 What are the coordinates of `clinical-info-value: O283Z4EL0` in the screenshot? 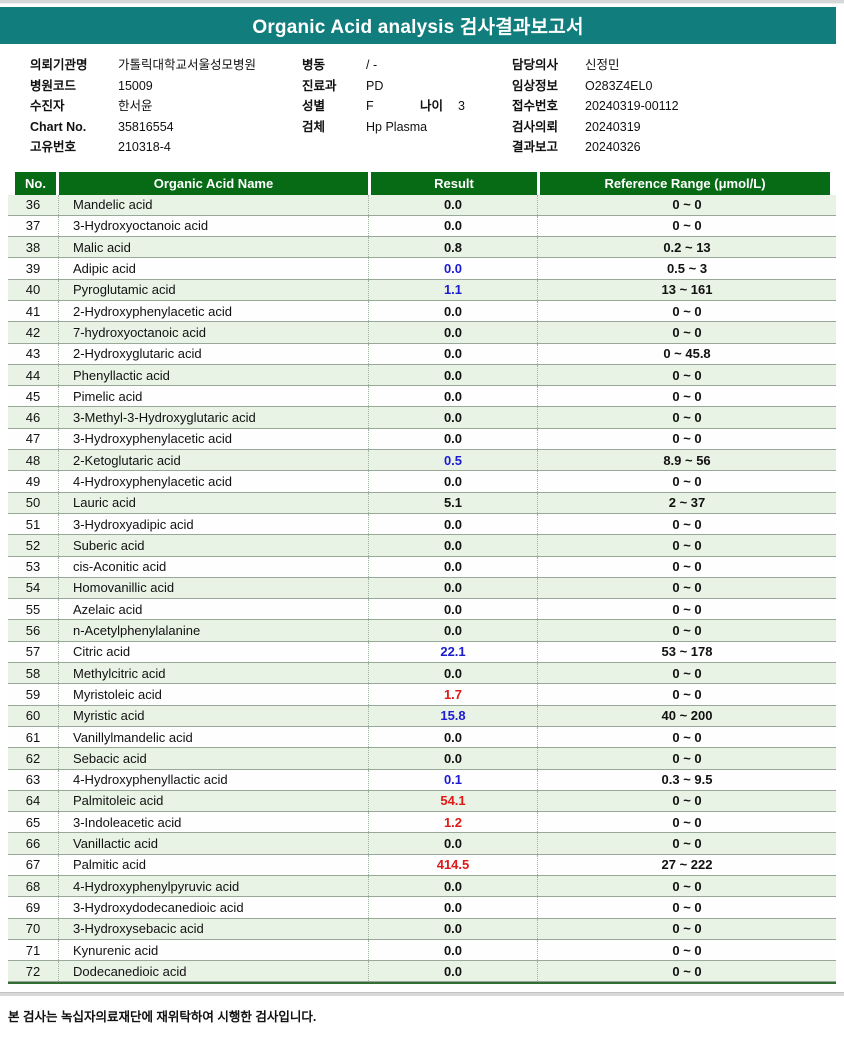 It's located at (619, 85).